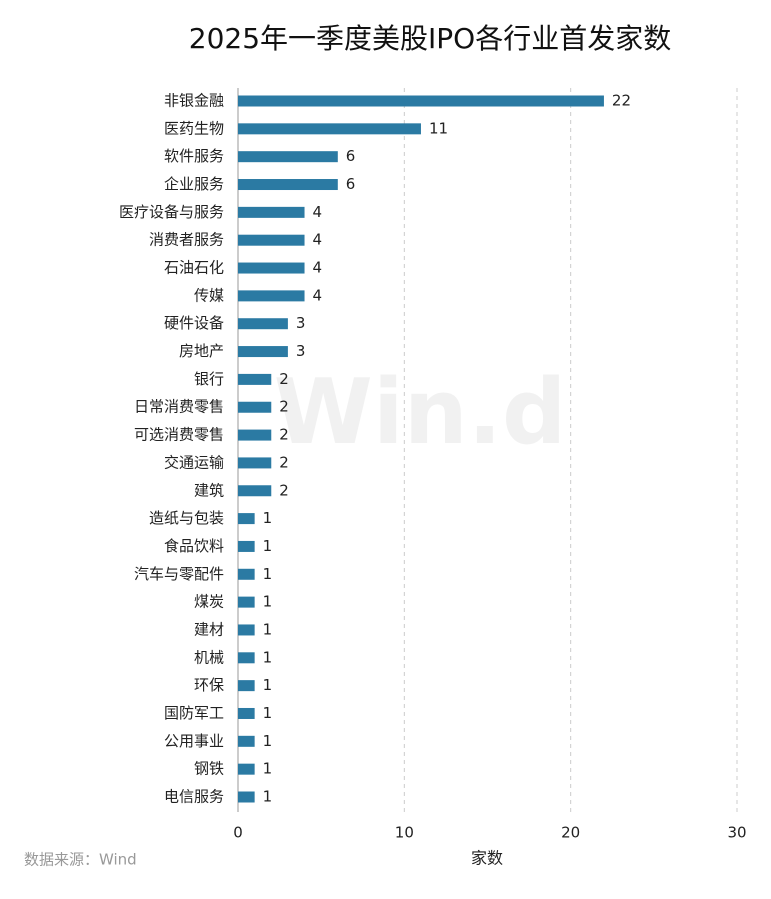  I want to click on y-tick-label: 交通运输, so click(194, 462).